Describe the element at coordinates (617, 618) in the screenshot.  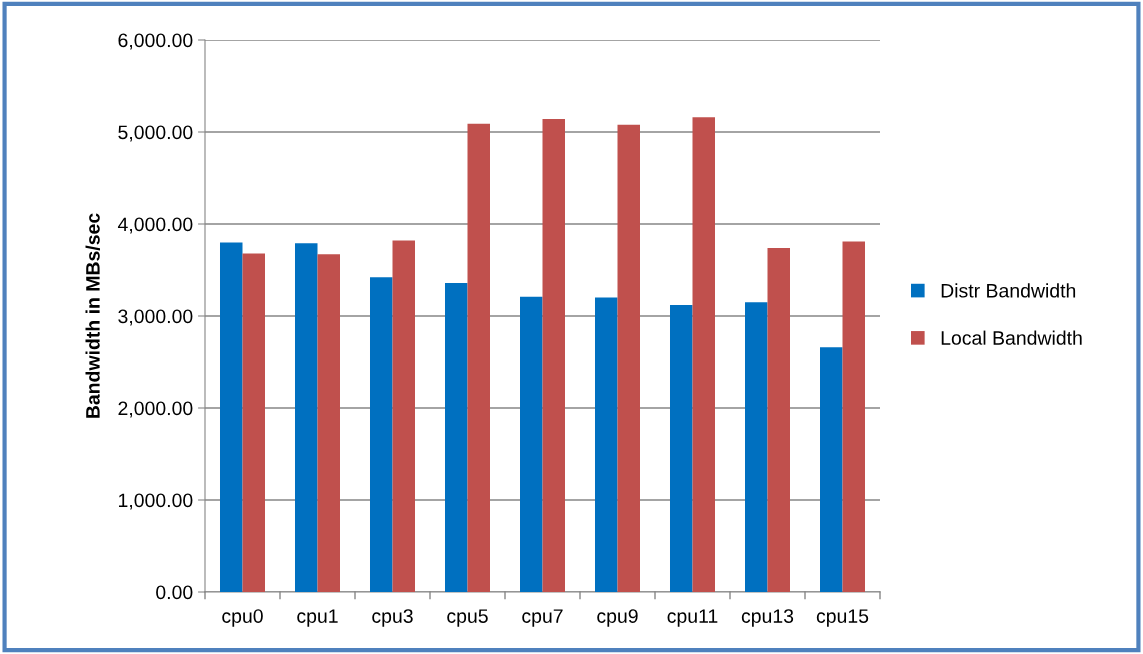
I see `x-tick-label: cpu9` at that location.